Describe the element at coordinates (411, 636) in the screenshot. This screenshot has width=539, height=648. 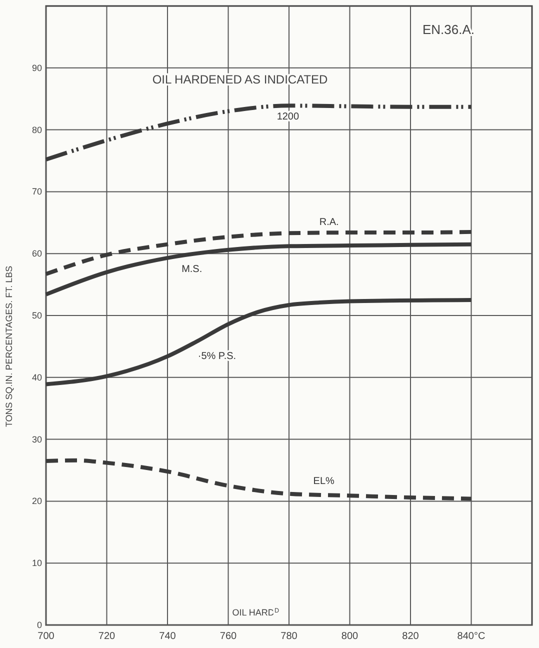
I see `x-tick-label: 820` at that location.